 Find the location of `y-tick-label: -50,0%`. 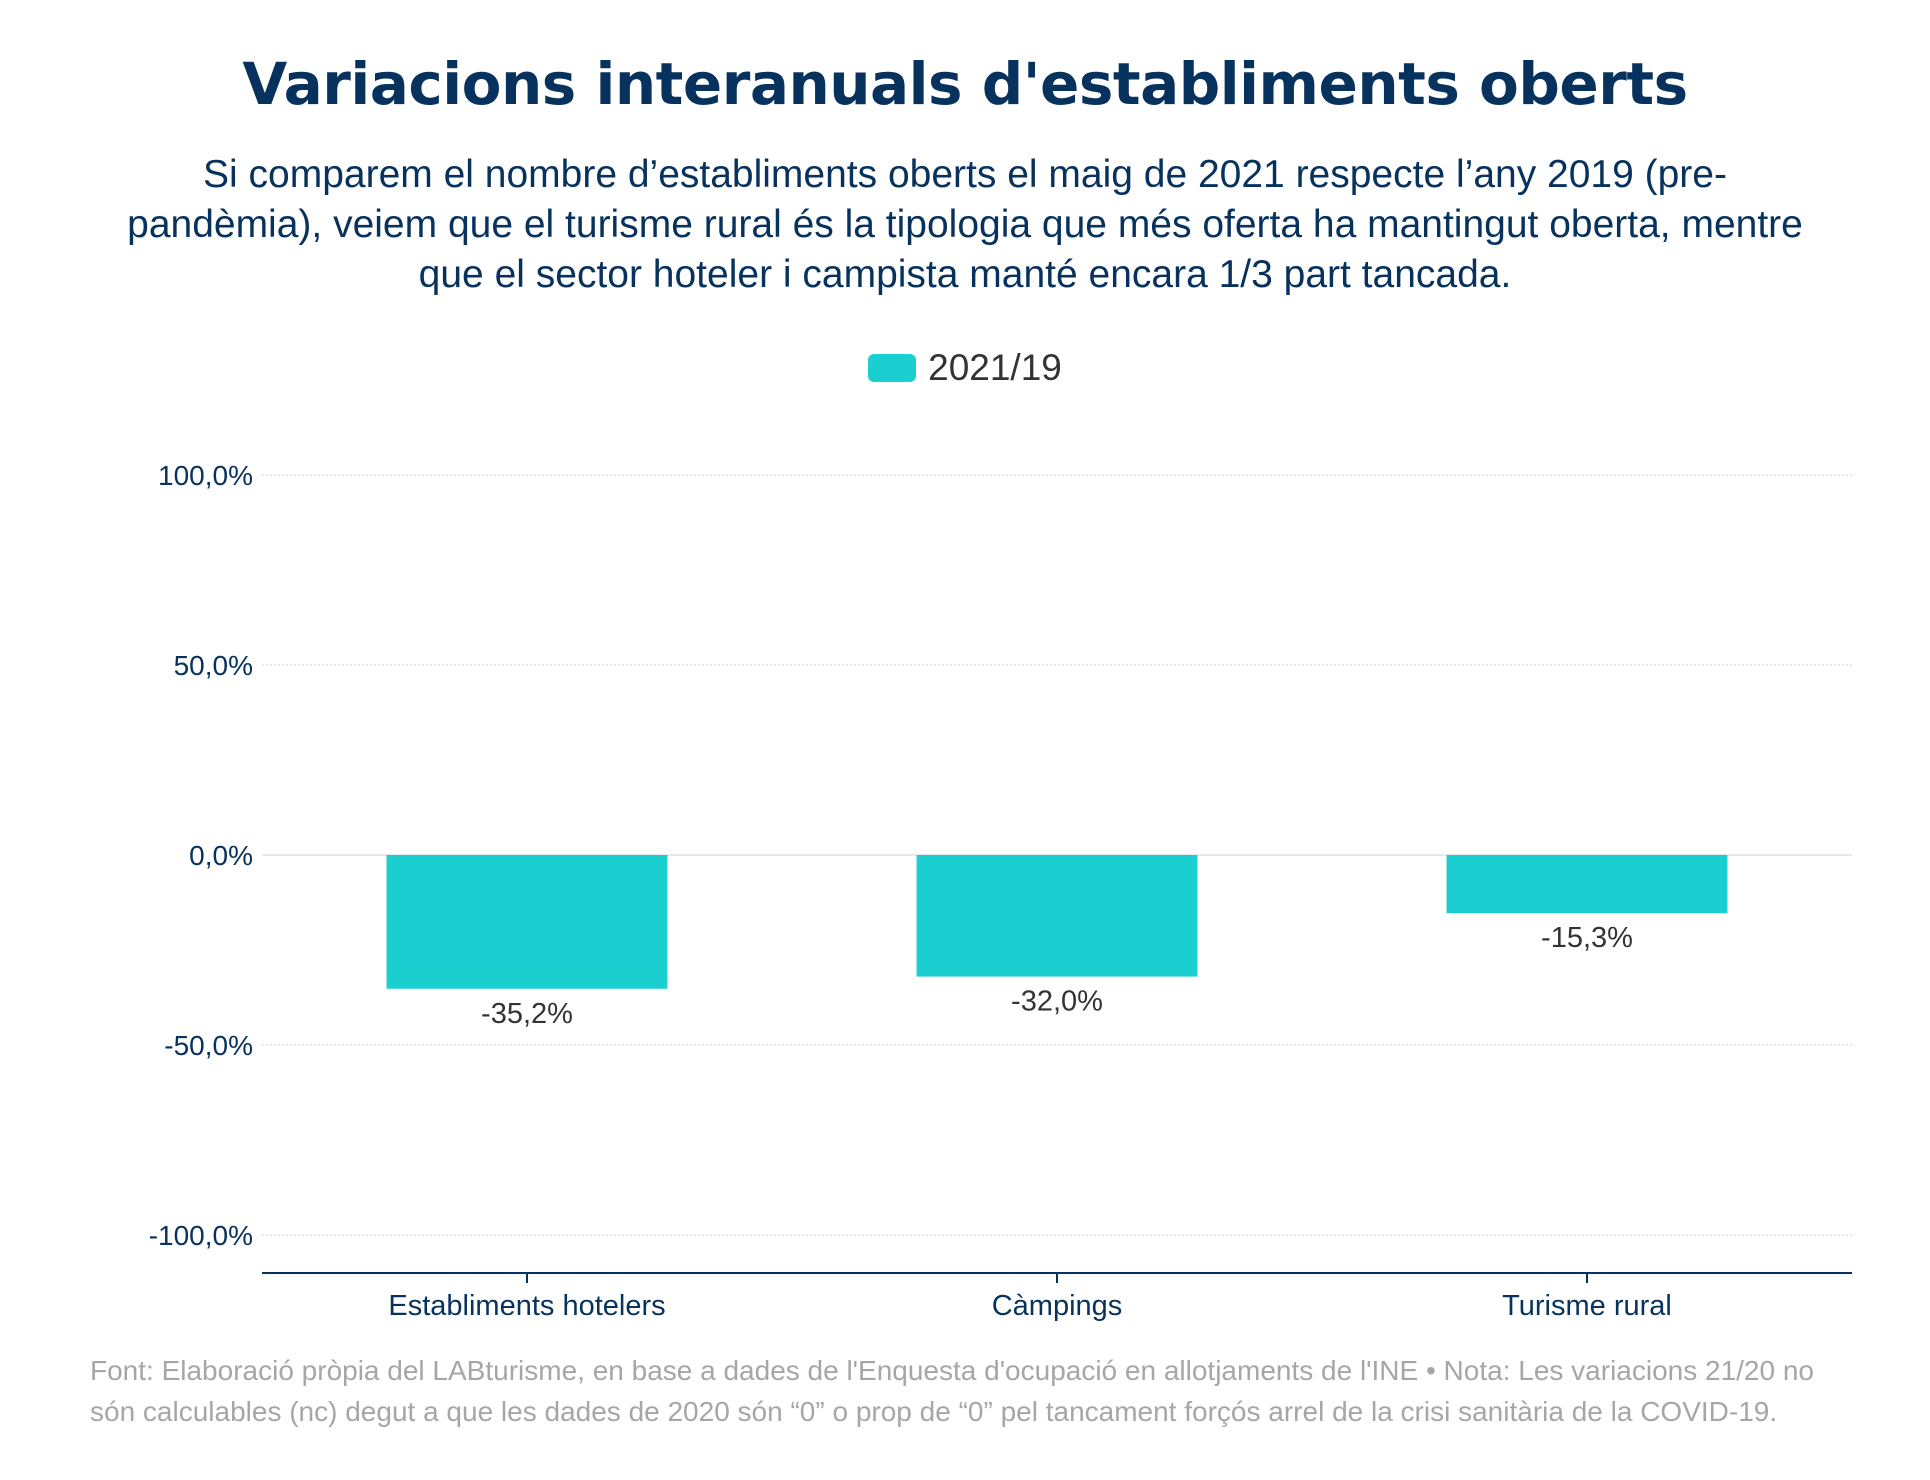

y-tick-label: -50,0% is located at coordinates (208, 1045).